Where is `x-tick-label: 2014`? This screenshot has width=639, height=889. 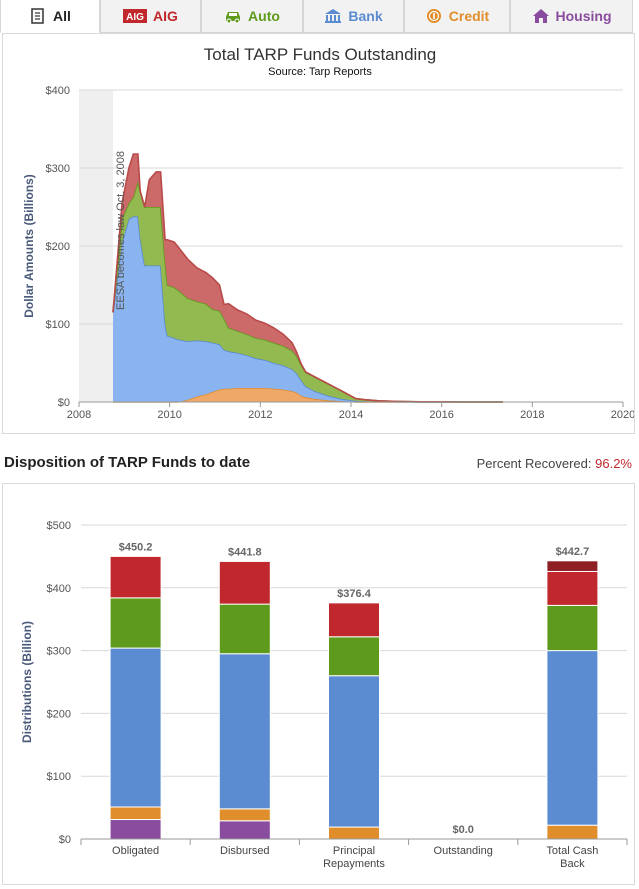 x-tick-label: 2014 is located at coordinates (351, 415).